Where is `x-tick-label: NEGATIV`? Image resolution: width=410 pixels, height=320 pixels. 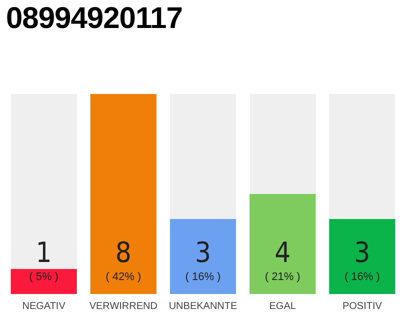 x-tick-label: NEGATIV is located at coordinates (44, 306).